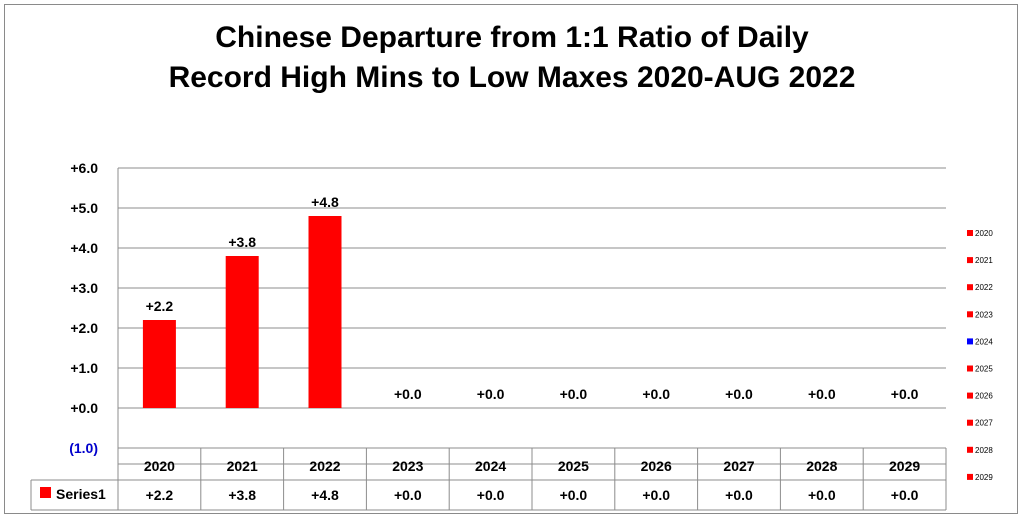 The image size is (1024, 520). Describe the element at coordinates (984, 423) in the screenshot. I see `legend-label: 2027` at that location.